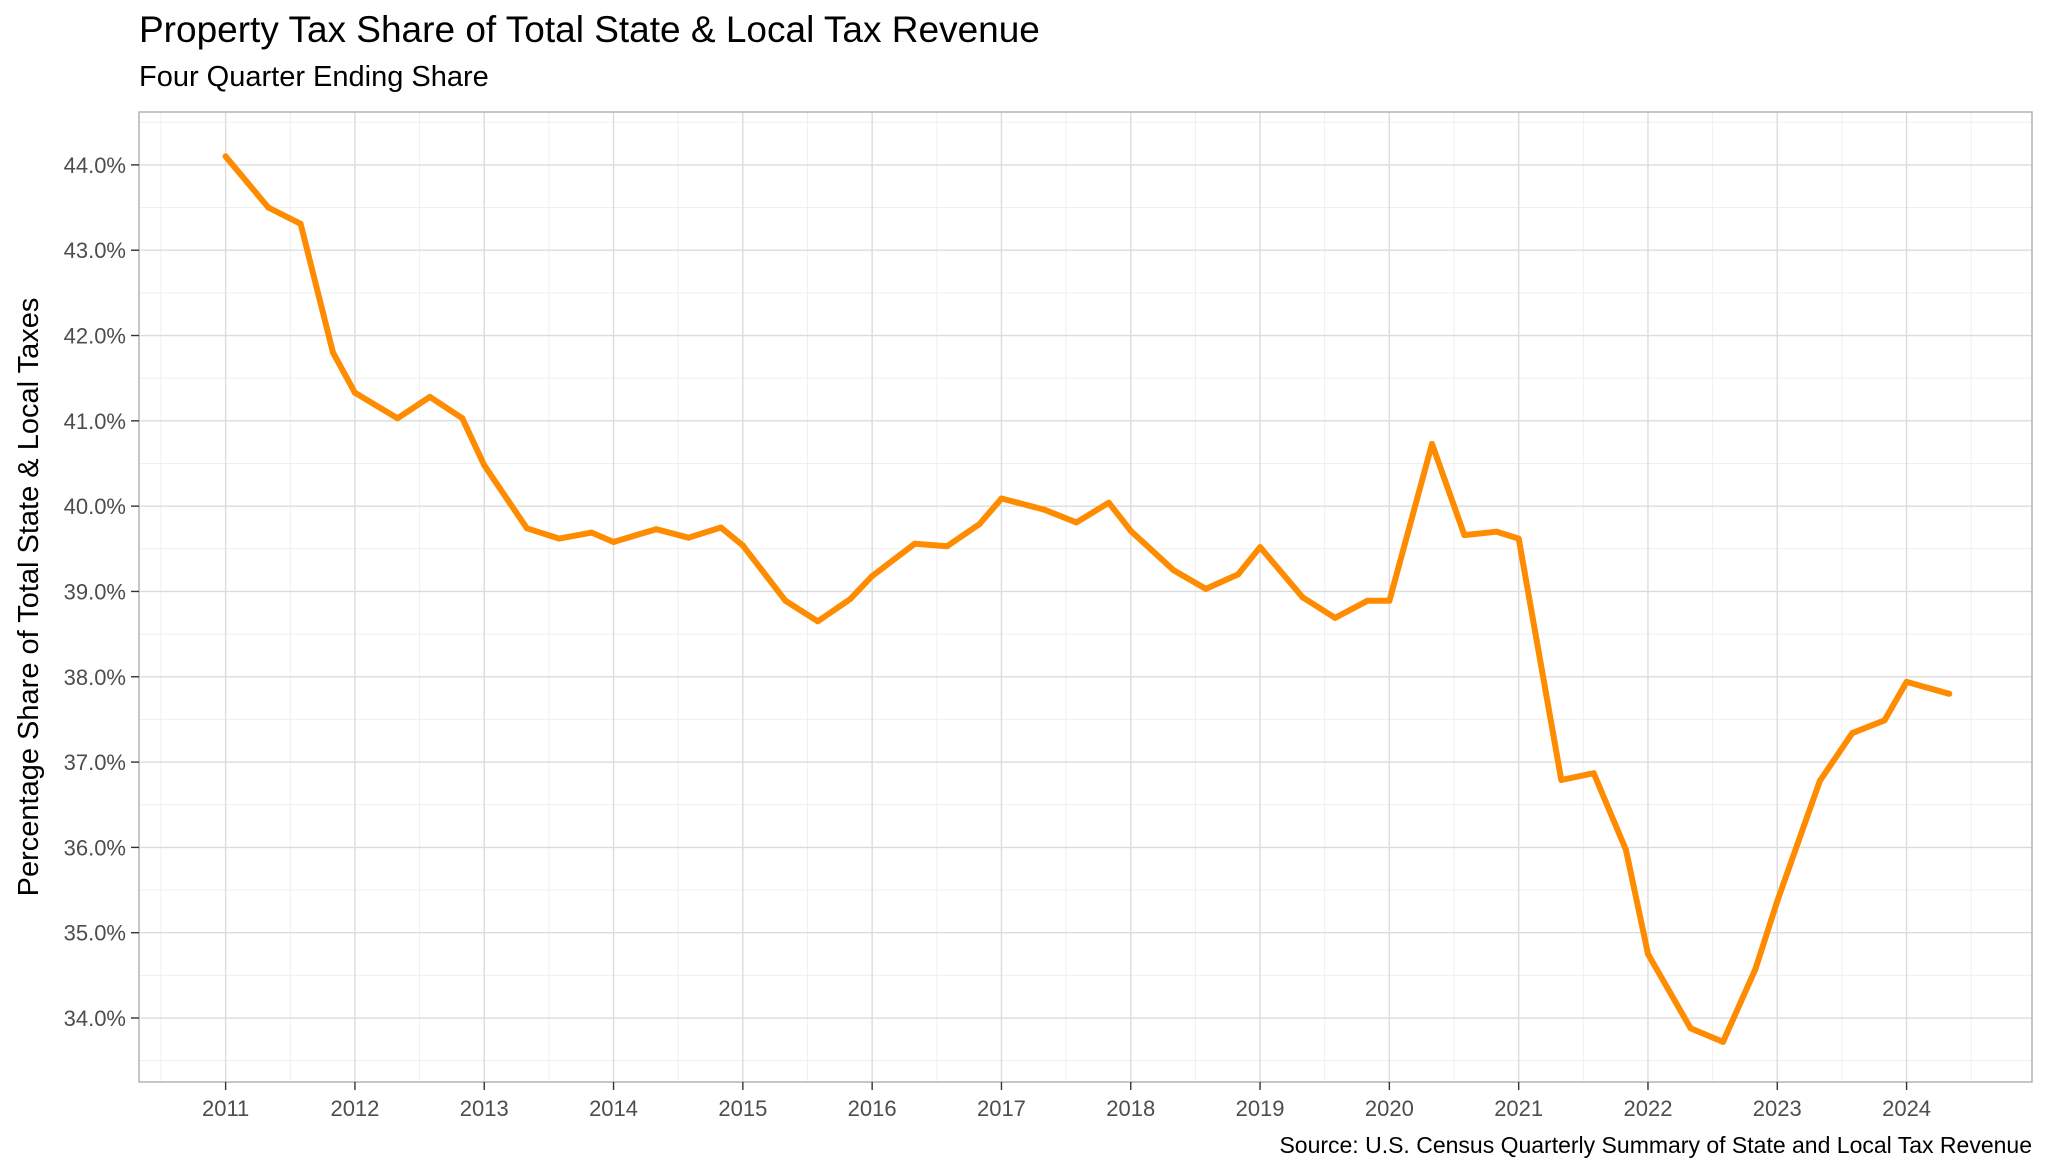 The height and width of the screenshot is (1176, 2048). Describe the element at coordinates (1777, 1108) in the screenshot. I see `x-tick-label: 2023` at that location.